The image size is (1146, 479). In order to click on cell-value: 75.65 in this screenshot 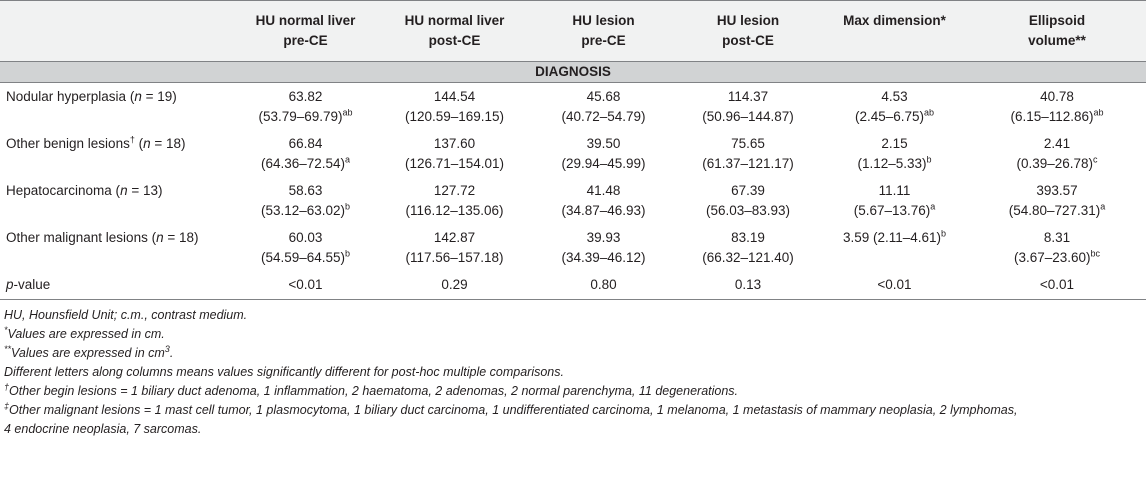, I will do `click(748, 143)`.